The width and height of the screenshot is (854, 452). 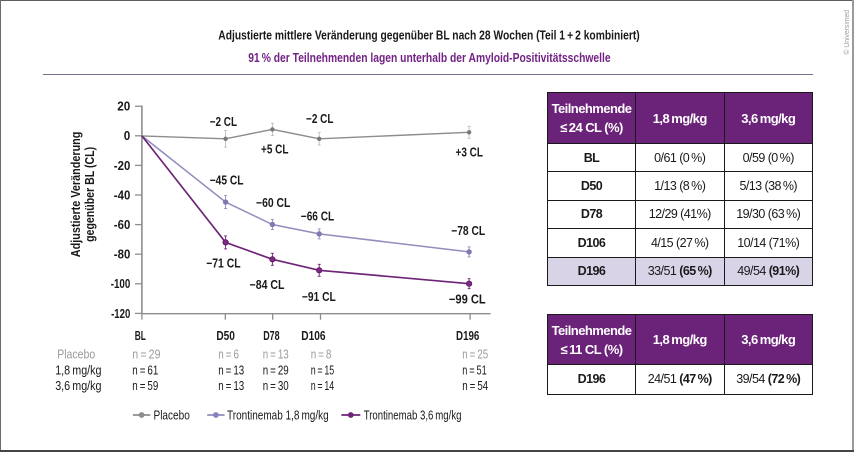 I want to click on svg-text: n = 51, so click(x=474, y=370).